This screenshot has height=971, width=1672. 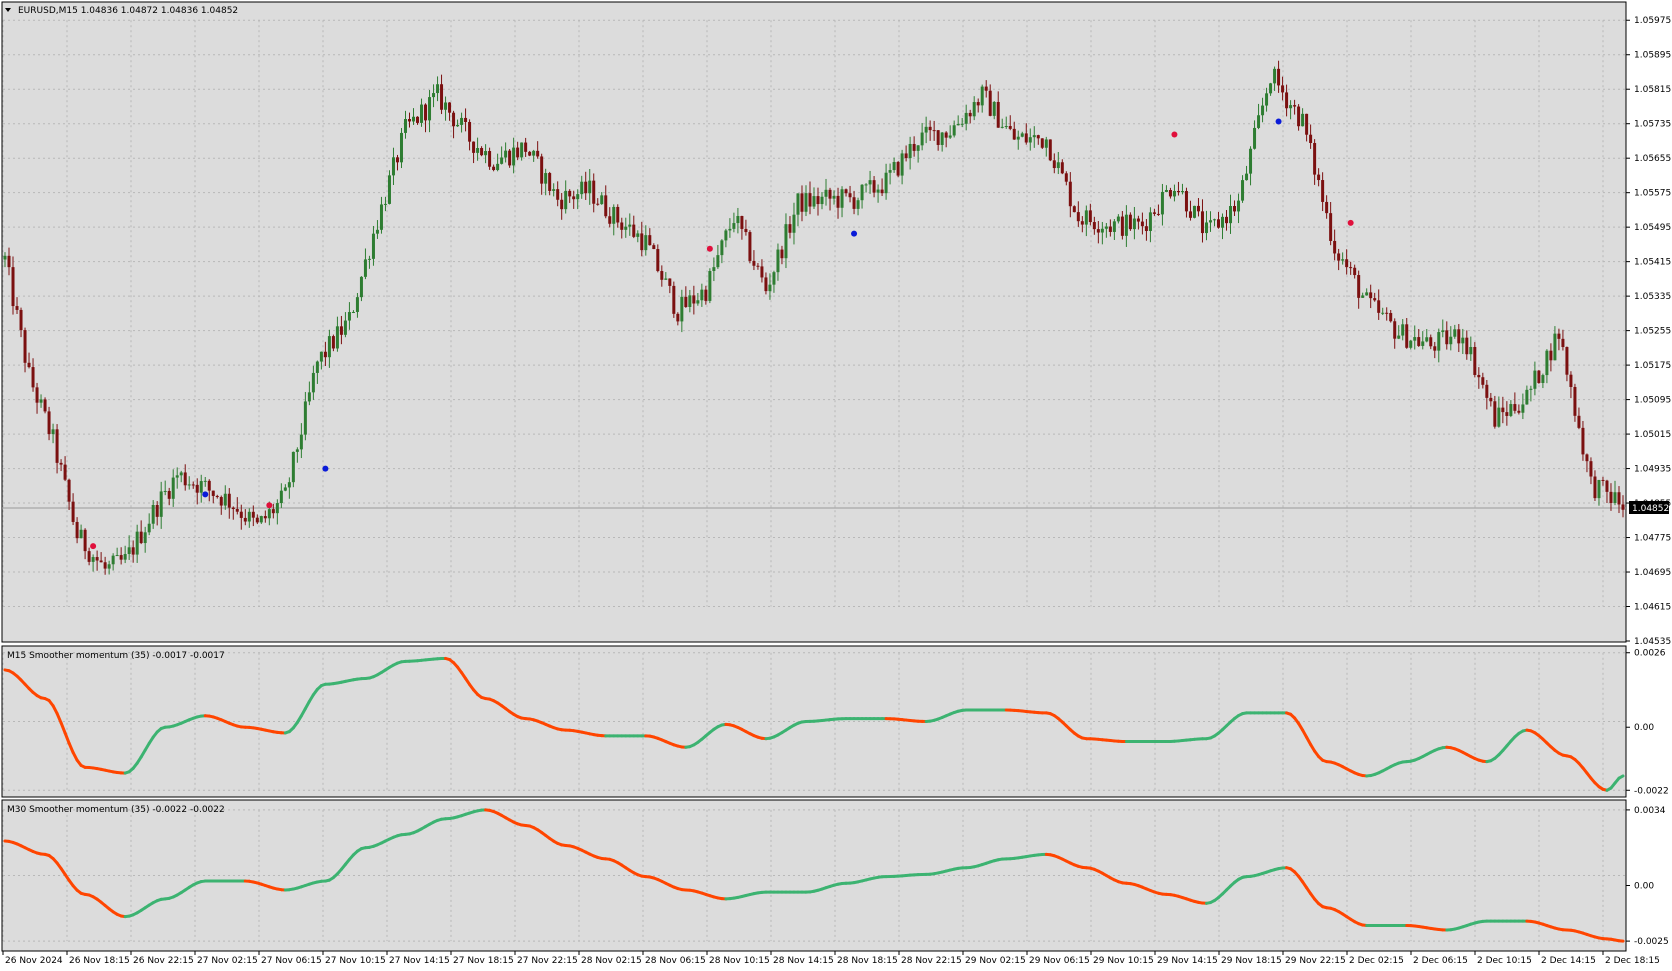 I want to click on price-tick-label: 1.04935, so click(x=1652, y=470).